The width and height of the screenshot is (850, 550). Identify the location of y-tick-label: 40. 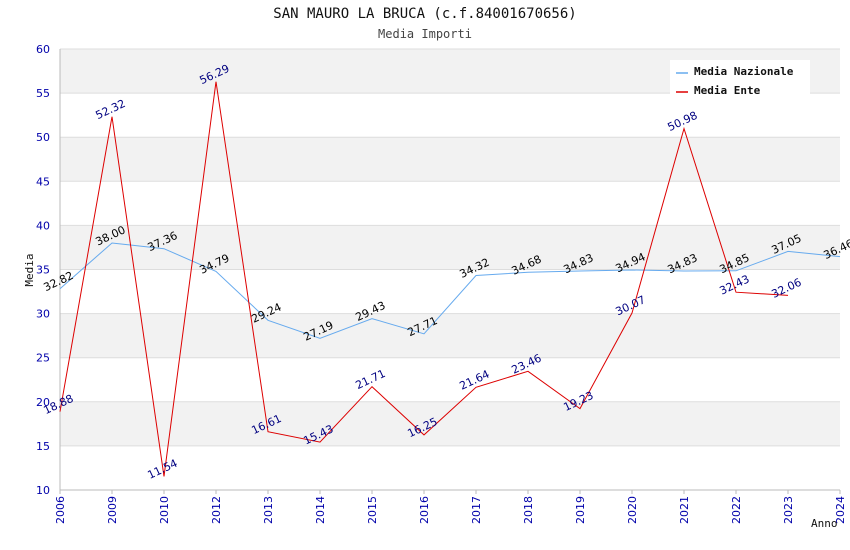
(43, 225).